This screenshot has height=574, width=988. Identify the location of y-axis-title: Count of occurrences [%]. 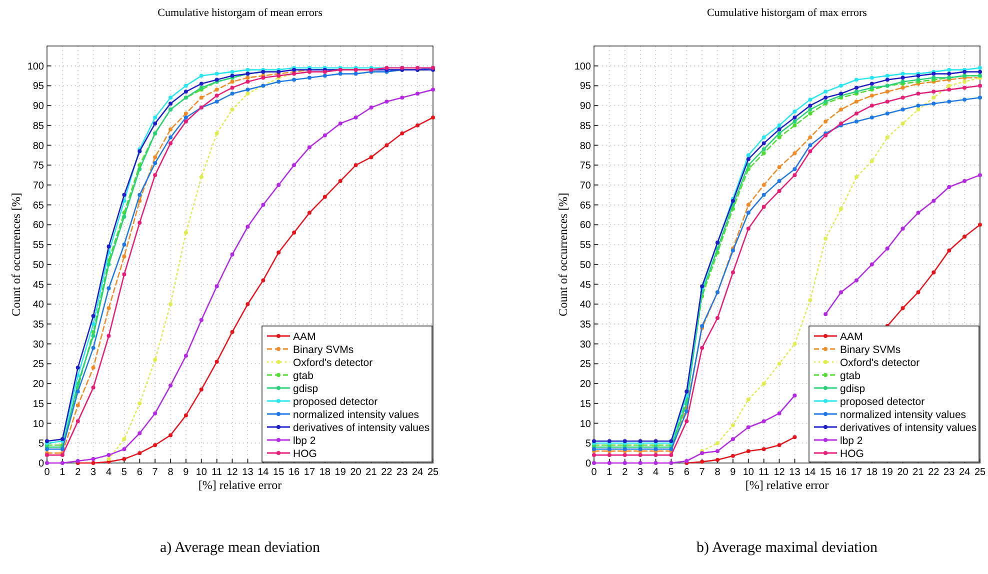
(16, 254).